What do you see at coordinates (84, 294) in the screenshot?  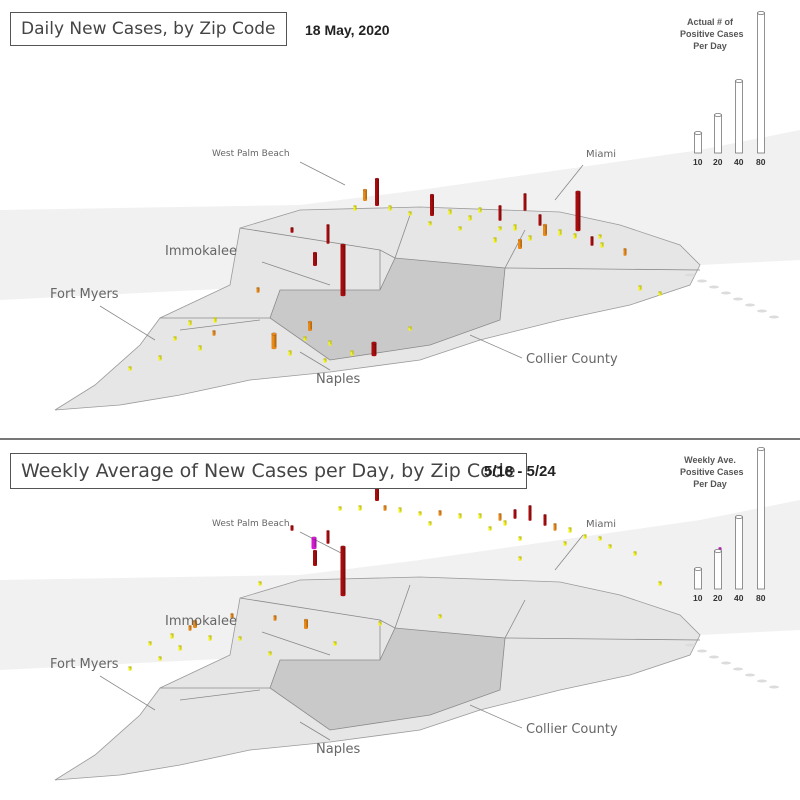 I see `label-fort-myers: Fort Myers` at bounding box center [84, 294].